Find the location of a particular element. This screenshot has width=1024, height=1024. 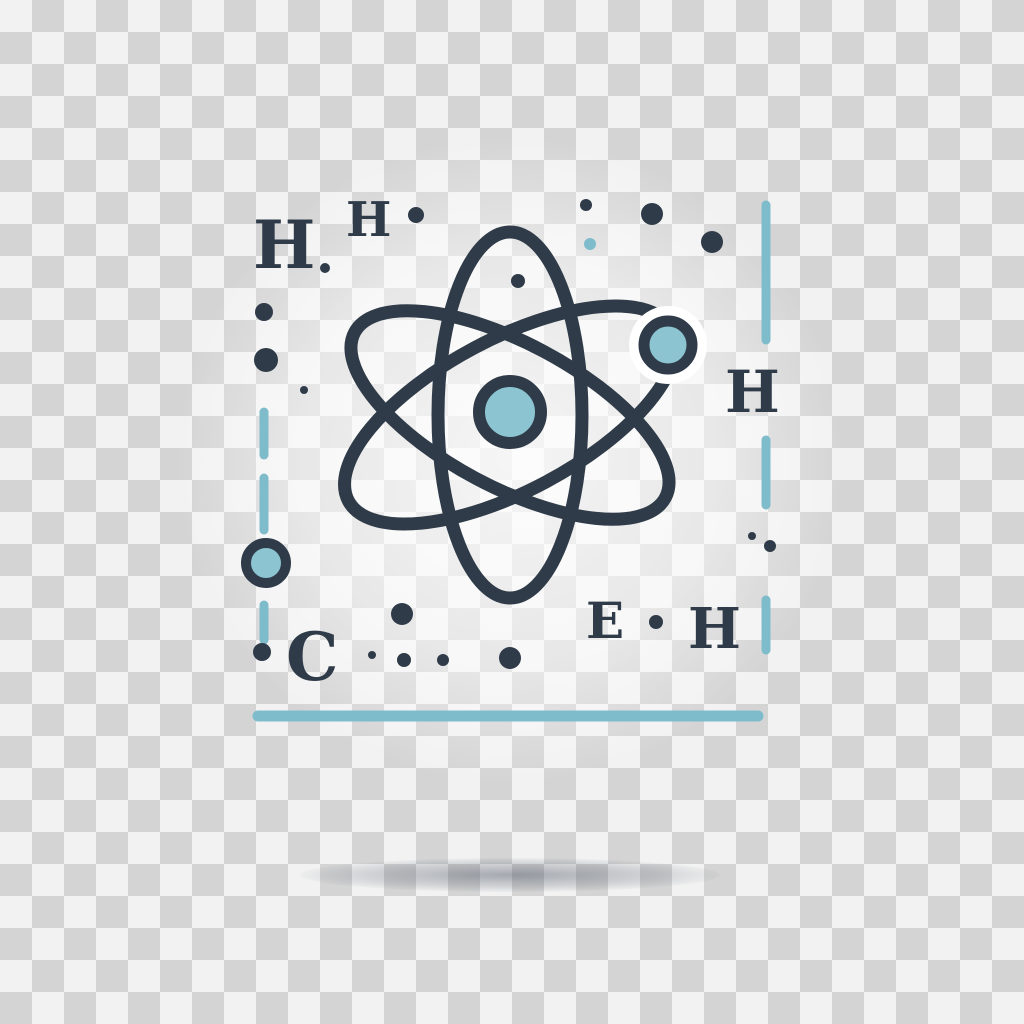

orbit-electron is located at coordinates (668, 345).